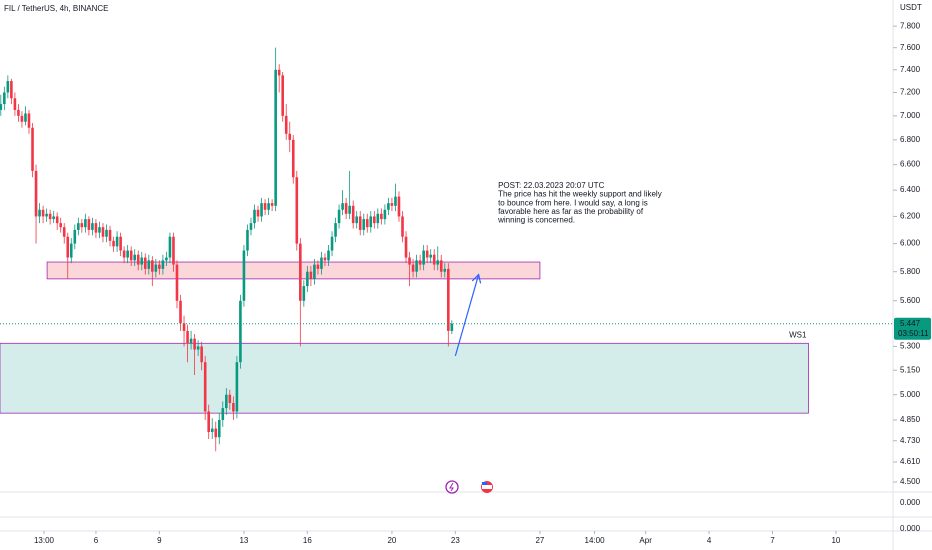 Image resolution: width=932 pixels, height=550 pixels. Describe the element at coordinates (452, 487) in the screenshot. I see `replay-icon` at that location.